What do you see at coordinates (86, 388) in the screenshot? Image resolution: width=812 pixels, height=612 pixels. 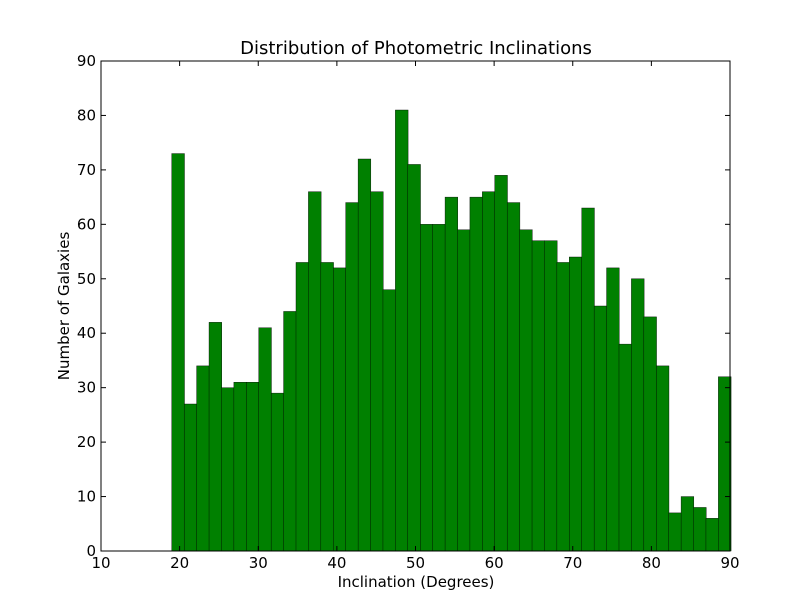 I see `y-tick-label: 30` at bounding box center [86, 388].